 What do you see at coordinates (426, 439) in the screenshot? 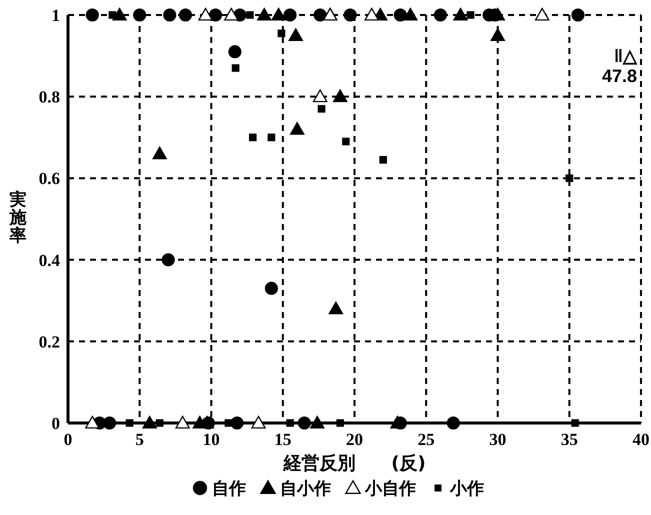
I see `x-tick-label: 25` at bounding box center [426, 439].